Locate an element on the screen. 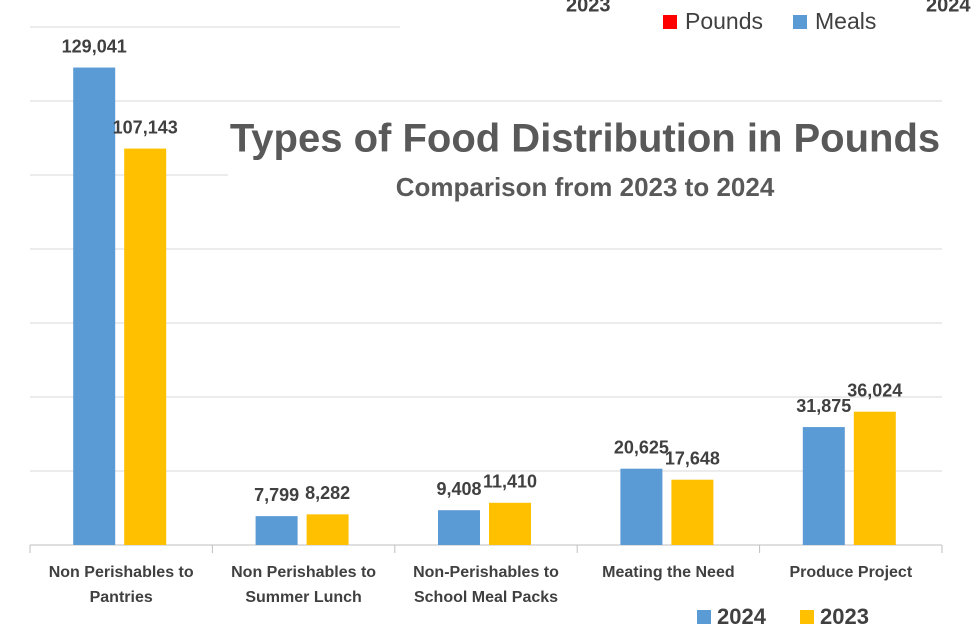 The image size is (976, 644). top-label: 2023 is located at coordinates (588, 8).